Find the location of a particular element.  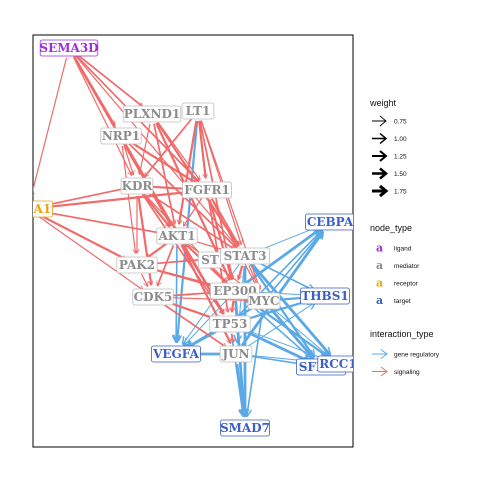

node-label-rcc1: RCC1 is located at coordinates (337, 364).